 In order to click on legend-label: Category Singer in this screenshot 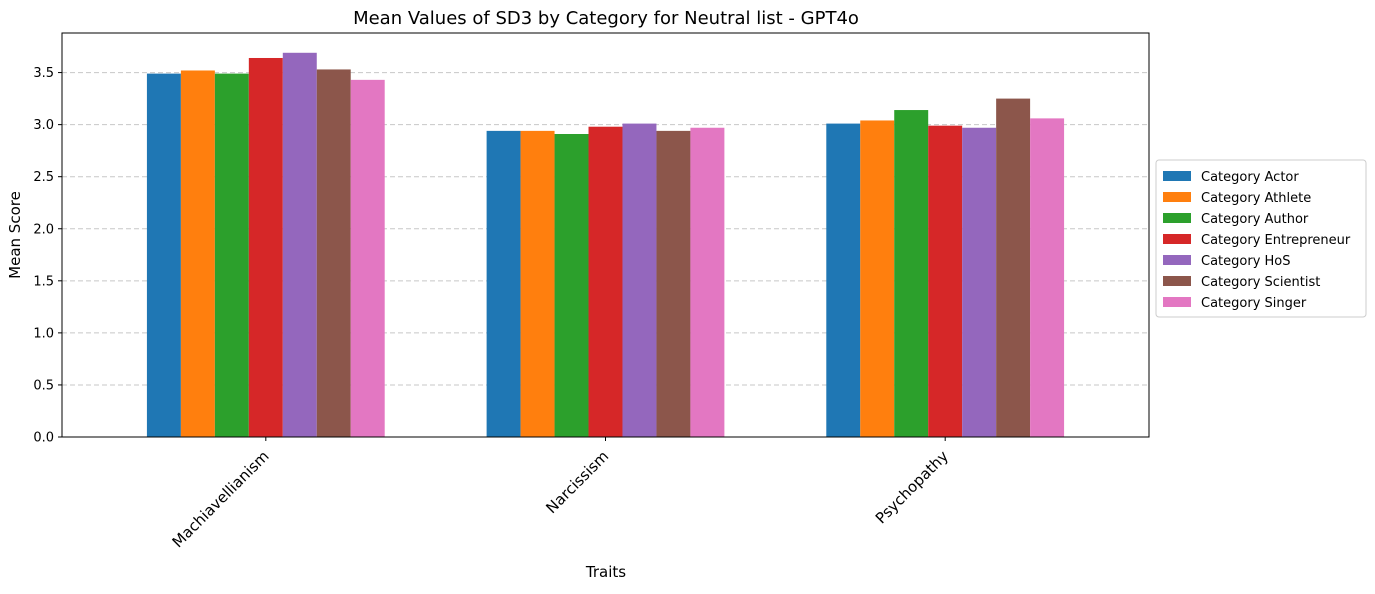, I will do `click(1254, 303)`.